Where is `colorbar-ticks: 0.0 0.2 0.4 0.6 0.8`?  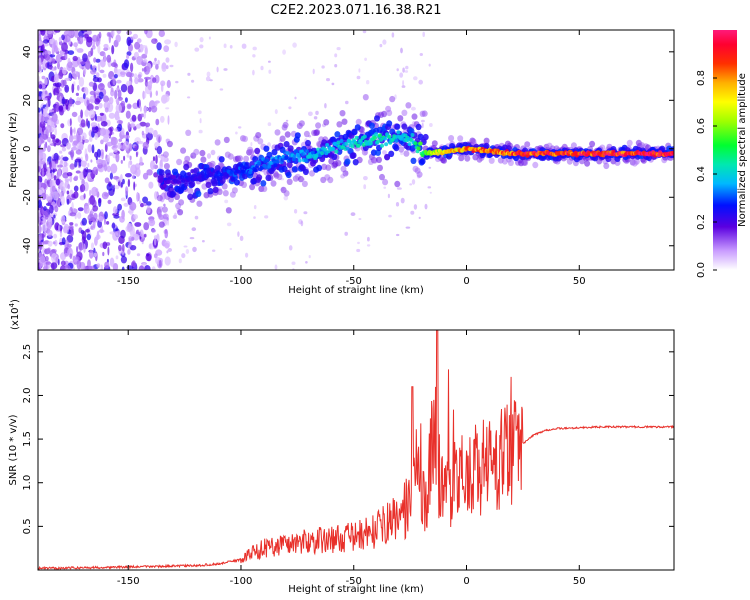 colorbar-ticks: 0.0 0.2 0.4 0.6 0.8 is located at coordinates (706, 174).